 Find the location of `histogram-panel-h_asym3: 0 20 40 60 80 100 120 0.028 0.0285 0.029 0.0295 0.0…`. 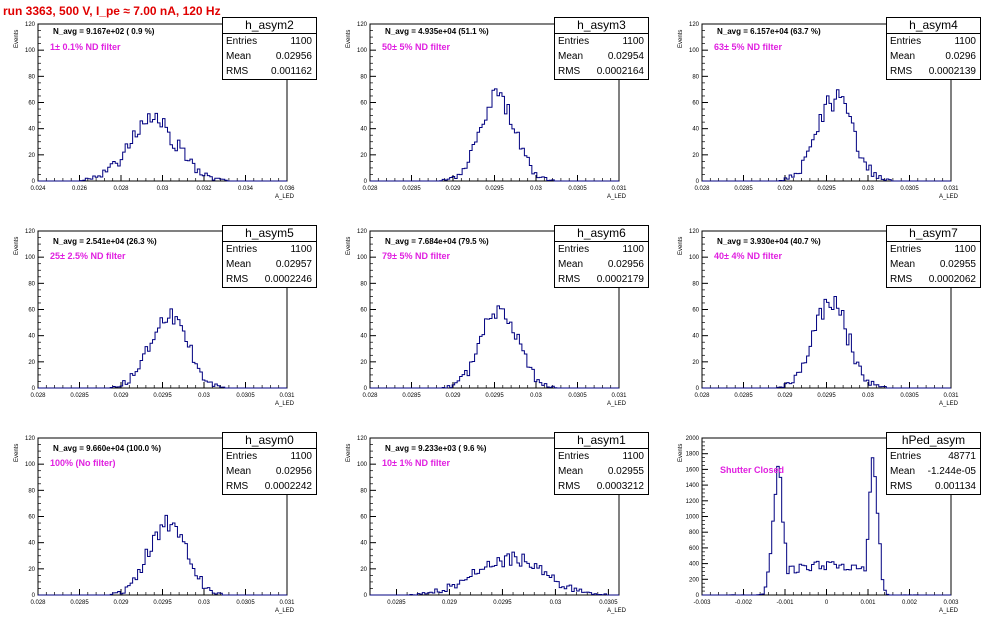

histogram-panel-h_asym3: 0 20 40 60 80 100 120 0.028 0.0285 0.029 0.0295 0.0… is located at coordinates (498, 103).